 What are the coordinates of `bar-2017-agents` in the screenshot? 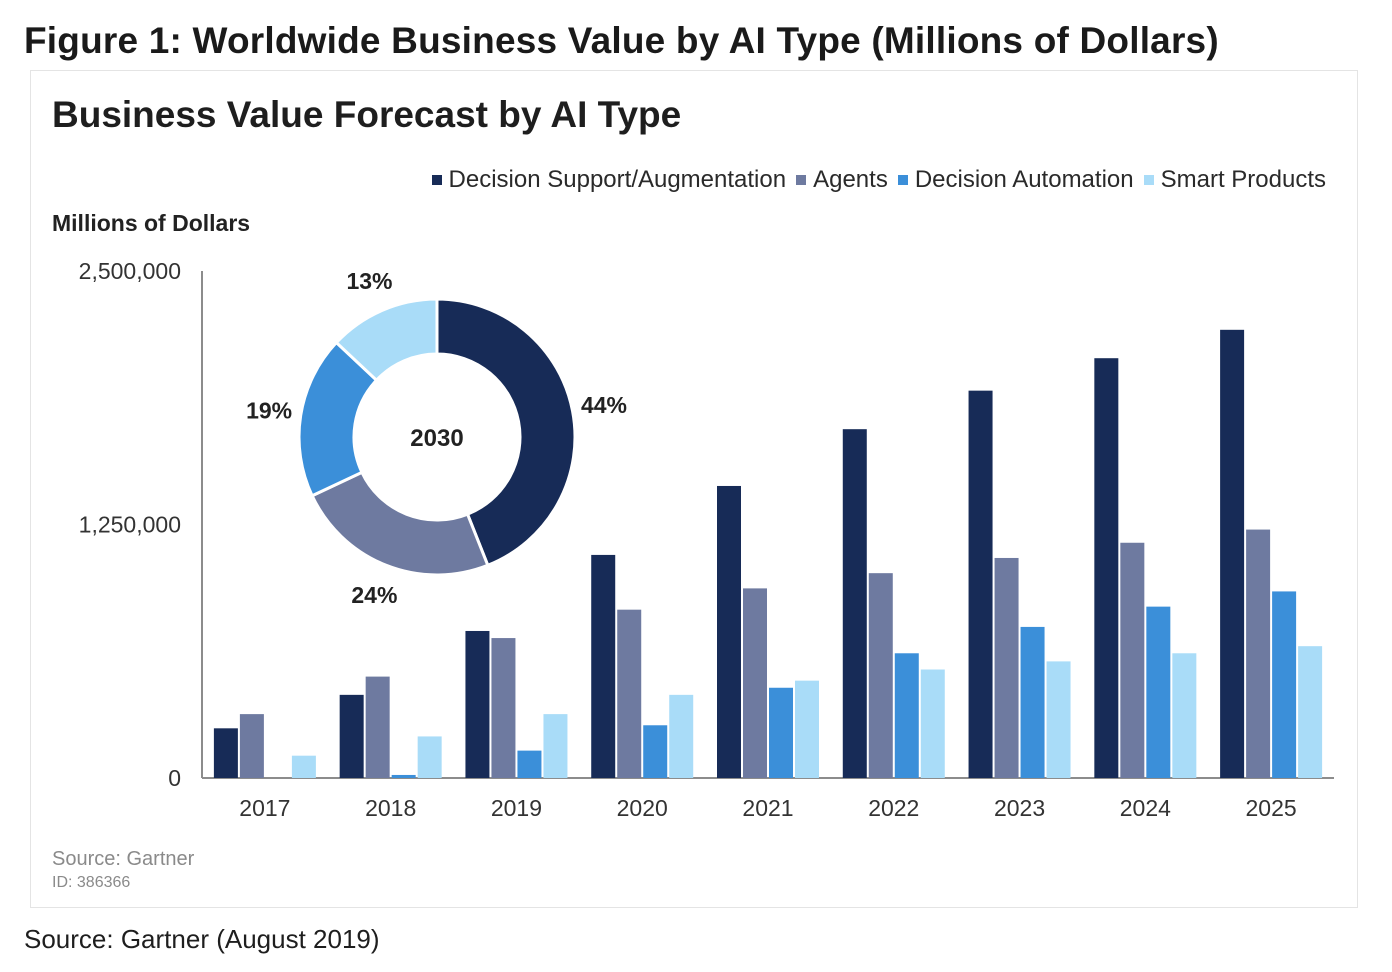 It's located at (251, 746).